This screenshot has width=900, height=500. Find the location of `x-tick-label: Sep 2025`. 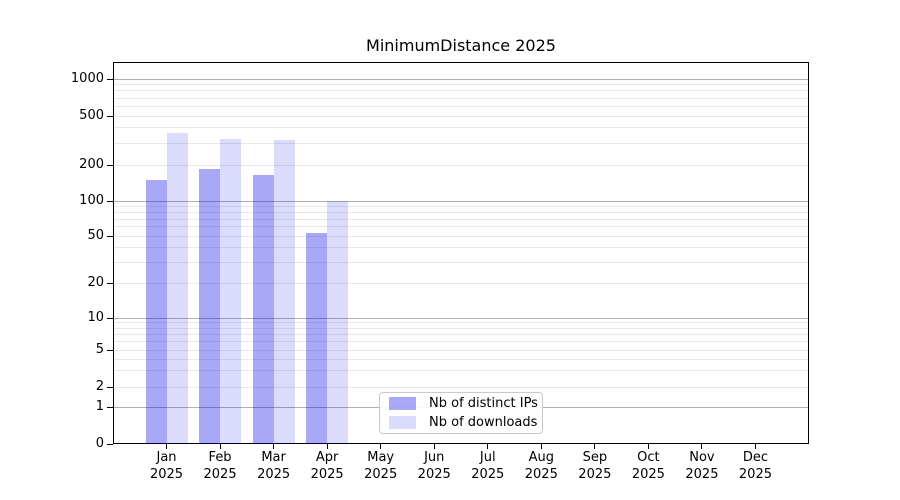

x-tick-label: Sep 2025 is located at coordinates (595, 466).